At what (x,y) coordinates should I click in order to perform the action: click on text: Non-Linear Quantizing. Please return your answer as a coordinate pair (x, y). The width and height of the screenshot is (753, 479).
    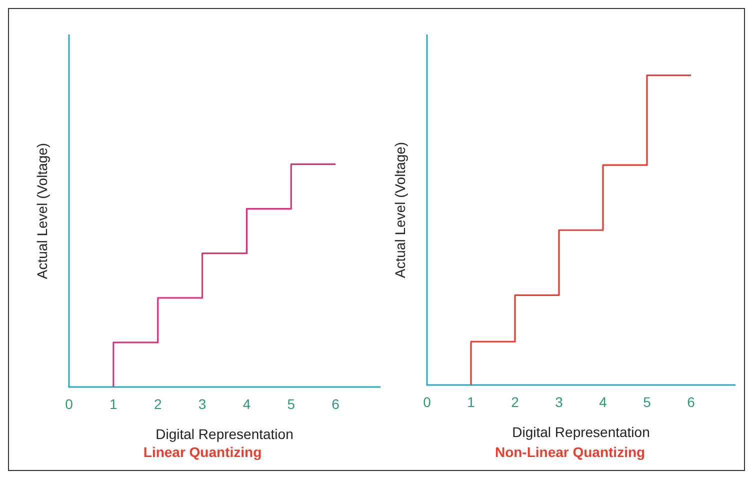
    Looking at the image, I should click on (570, 452).